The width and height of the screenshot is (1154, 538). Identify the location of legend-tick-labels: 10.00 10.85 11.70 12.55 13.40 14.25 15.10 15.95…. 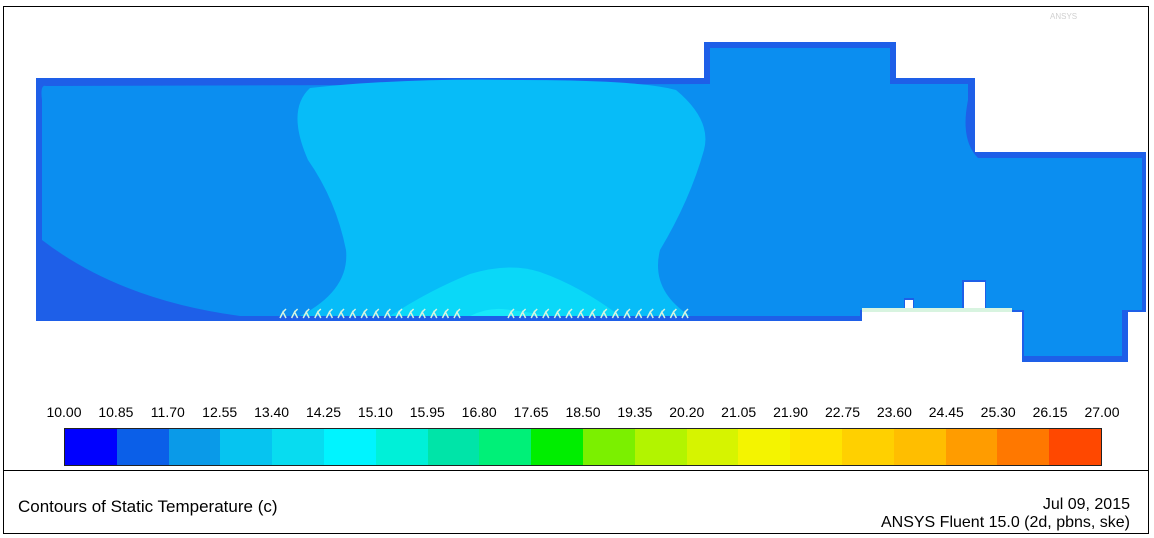
(596, 415).